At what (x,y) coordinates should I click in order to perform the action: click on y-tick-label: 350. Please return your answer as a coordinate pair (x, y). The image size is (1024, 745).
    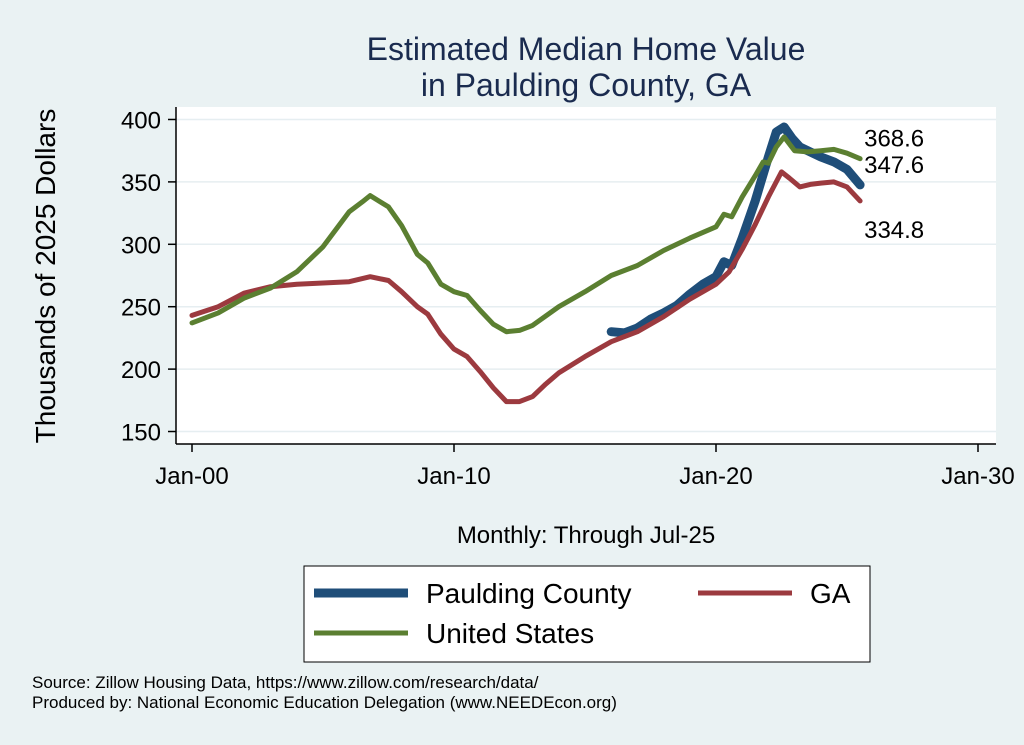
    Looking at the image, I should click on (141, 183).